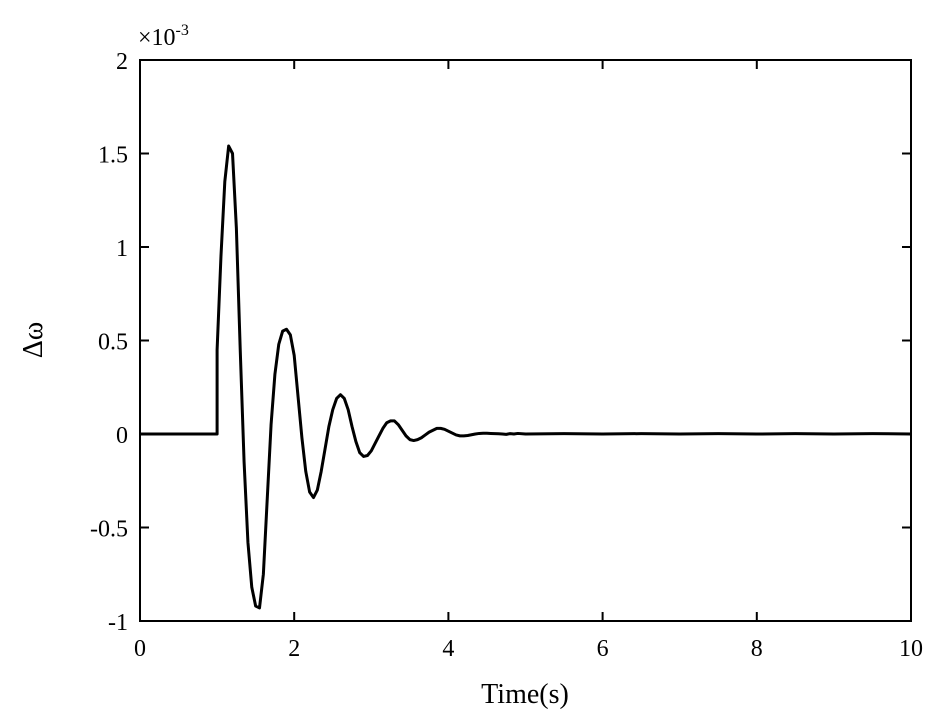 The width and height of the screenshot is (944, 722). What do you see at coordinates (757, 649) in the screenshot?
I see `x-tick-label: 8` at bounding box center [757, 649].